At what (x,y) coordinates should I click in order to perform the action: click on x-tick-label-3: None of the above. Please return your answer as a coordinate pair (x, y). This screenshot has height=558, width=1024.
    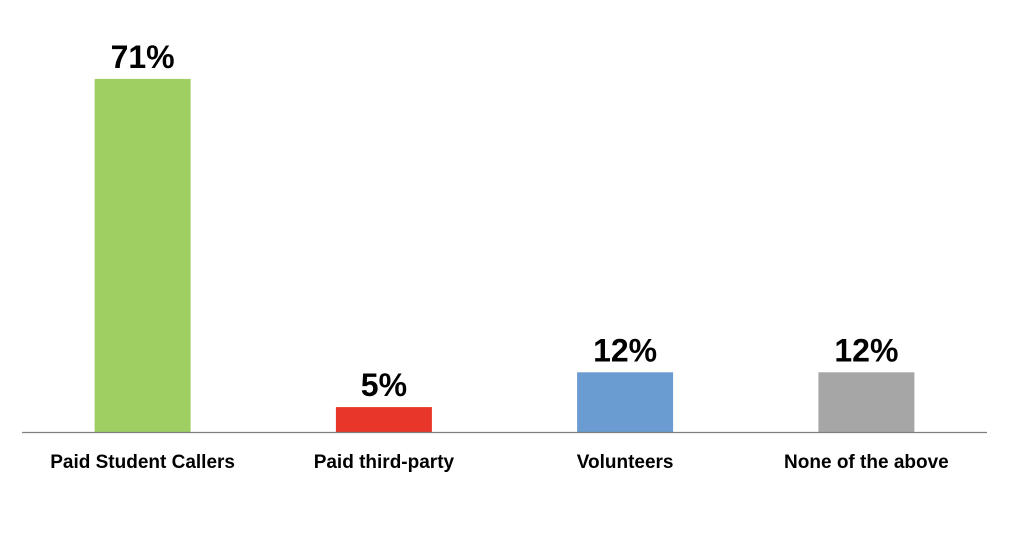
    Looking at the image, I should click on (866, 462).